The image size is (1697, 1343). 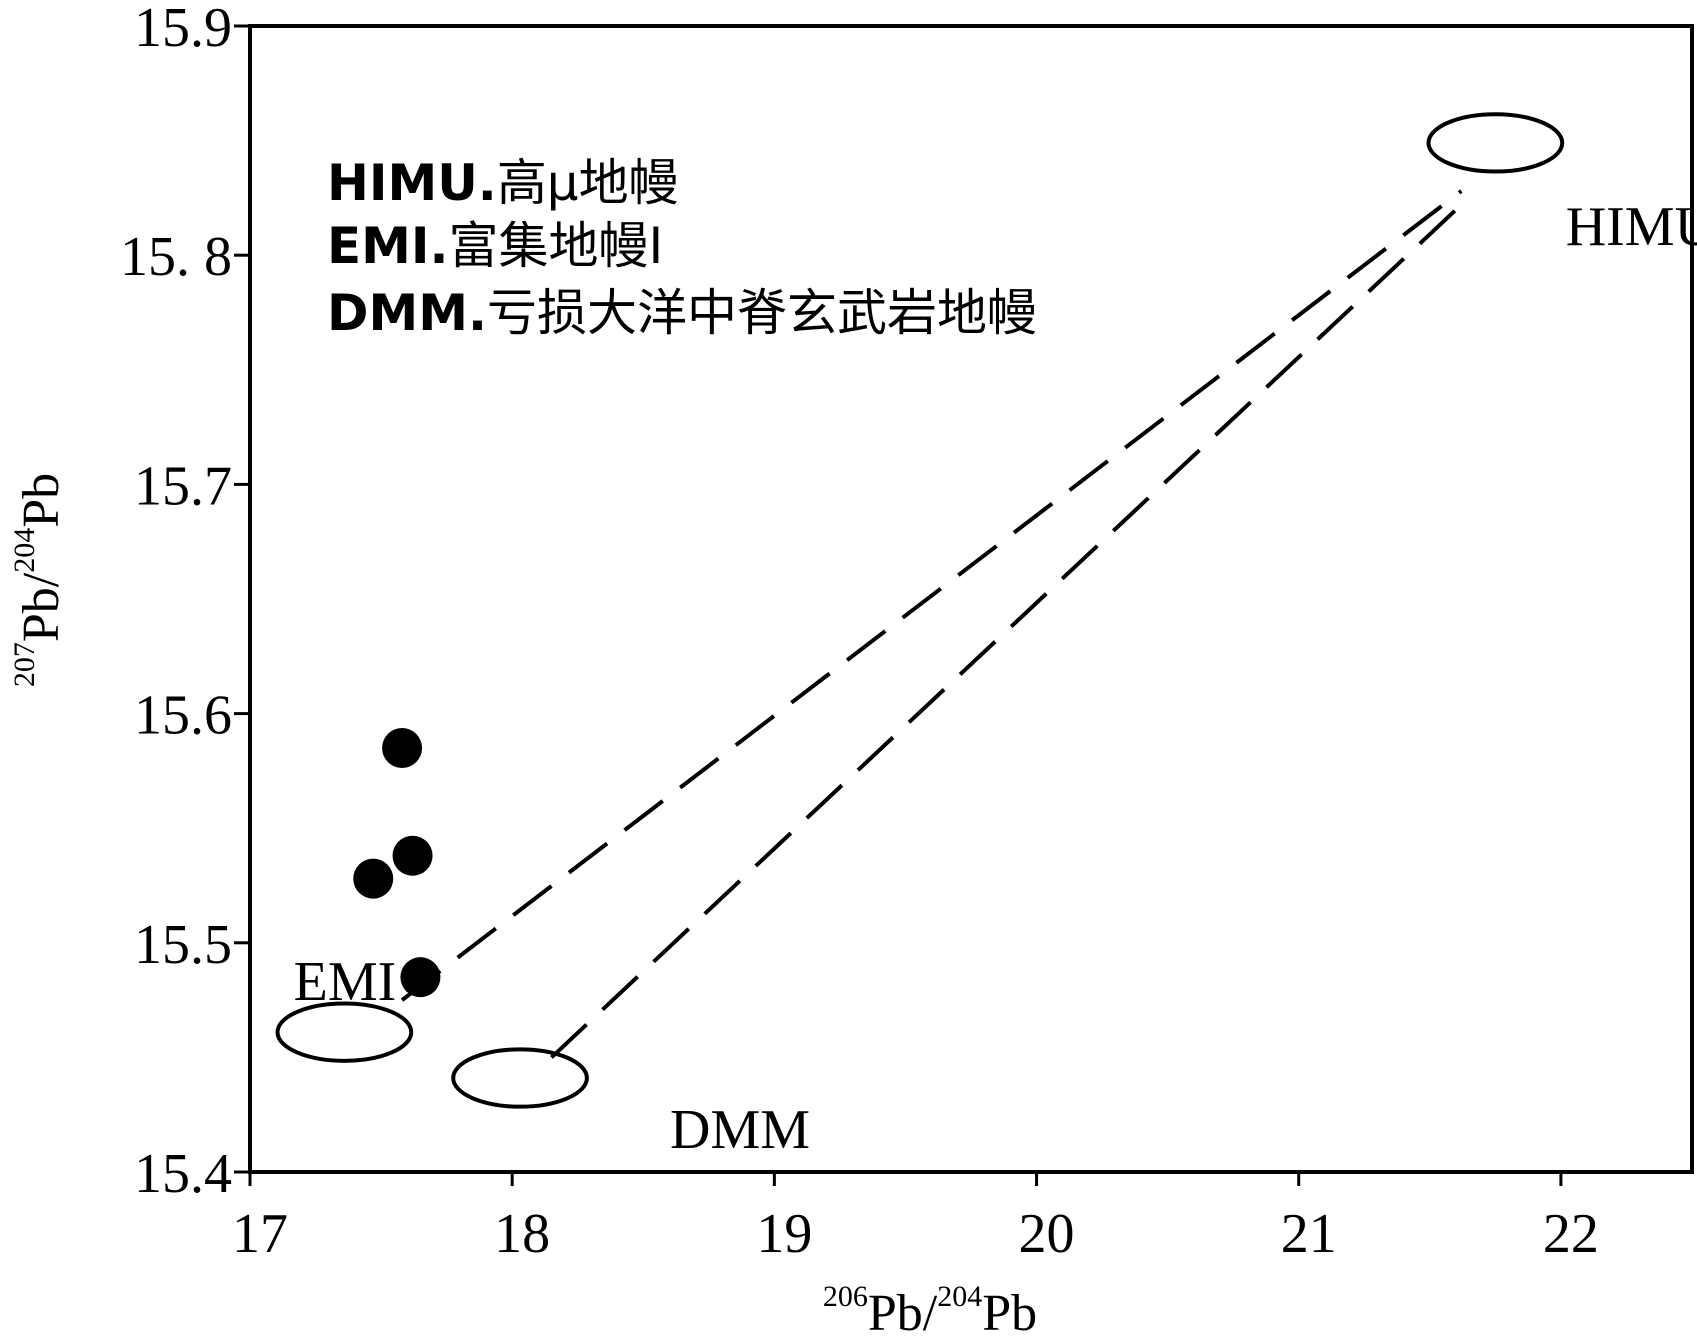 I want to click on x-axis-label-sup2: 204, so click(x=959, y=1296).